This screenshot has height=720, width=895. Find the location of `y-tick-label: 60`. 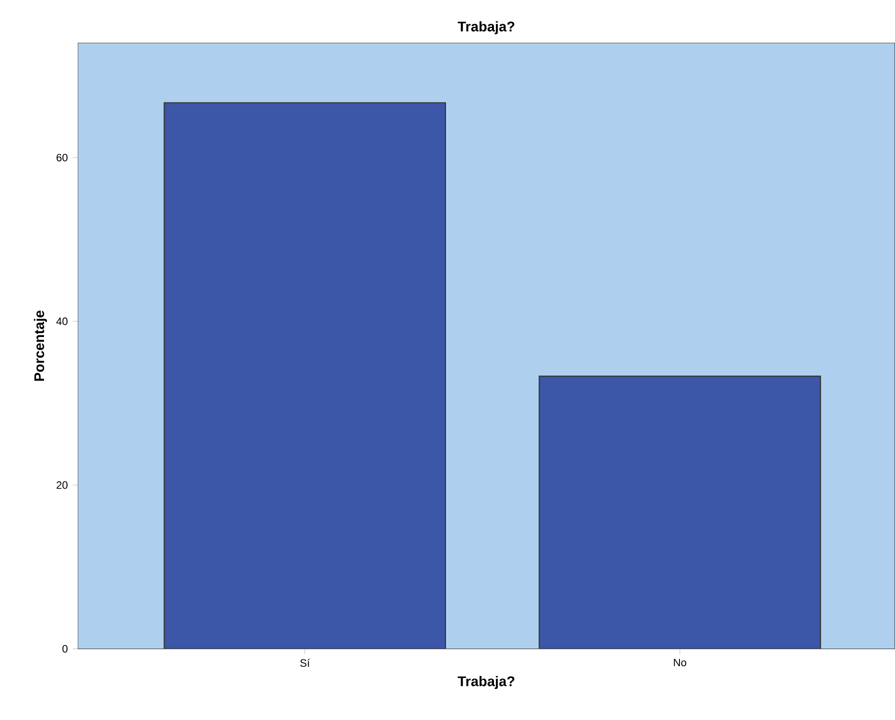

y-tick-label: 60 is located at coordinates (62, 158).